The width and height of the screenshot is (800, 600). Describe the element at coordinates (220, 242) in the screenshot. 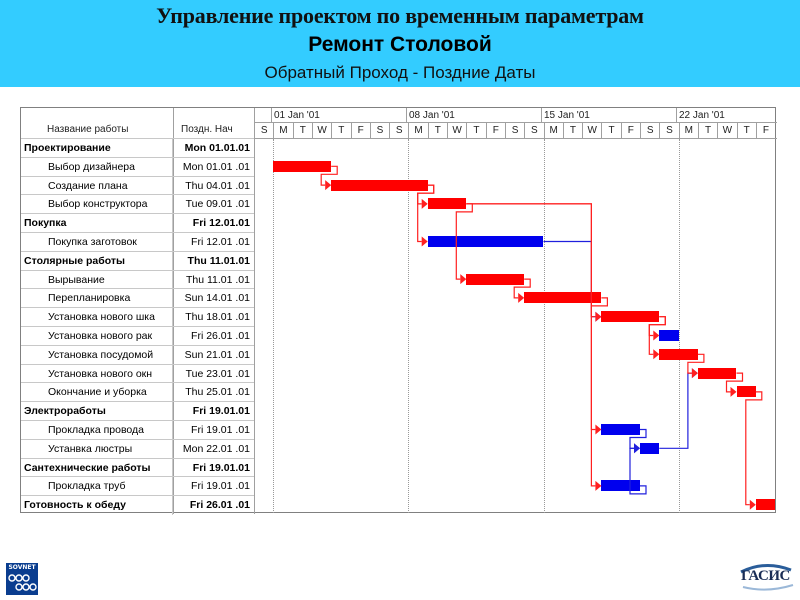

I see `late-start-date: Fri 12.01 .01` at that location.